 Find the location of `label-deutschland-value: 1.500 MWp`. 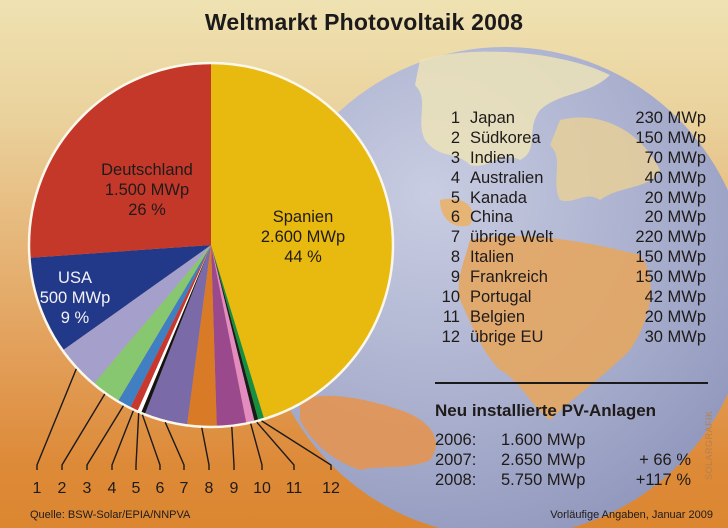

label-deutschland-value: 1.500 MWp is located at coordinates (147, 190).